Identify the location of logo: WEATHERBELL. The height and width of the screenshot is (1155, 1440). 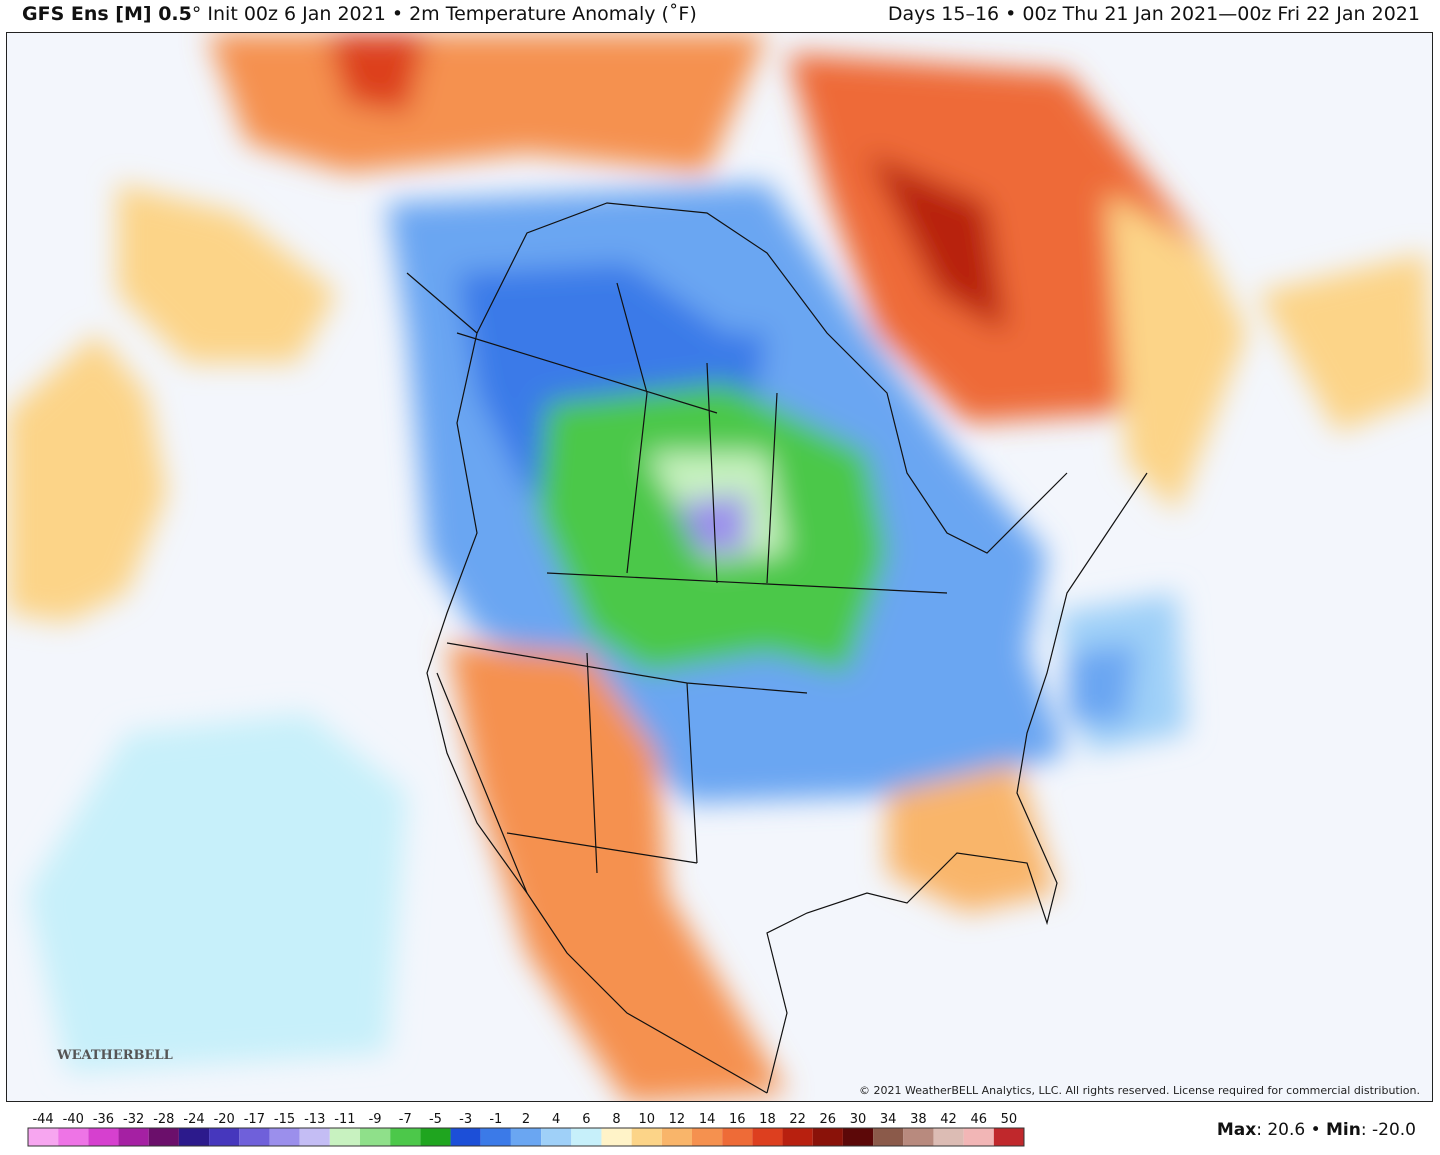
(115, 1055).